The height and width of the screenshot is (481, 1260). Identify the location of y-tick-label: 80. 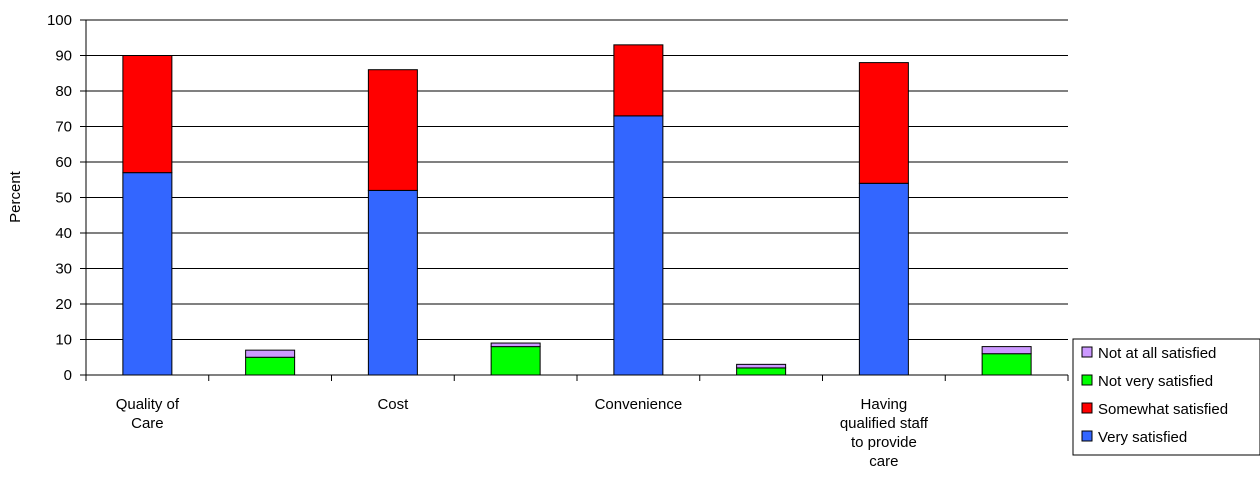
(63, 91).